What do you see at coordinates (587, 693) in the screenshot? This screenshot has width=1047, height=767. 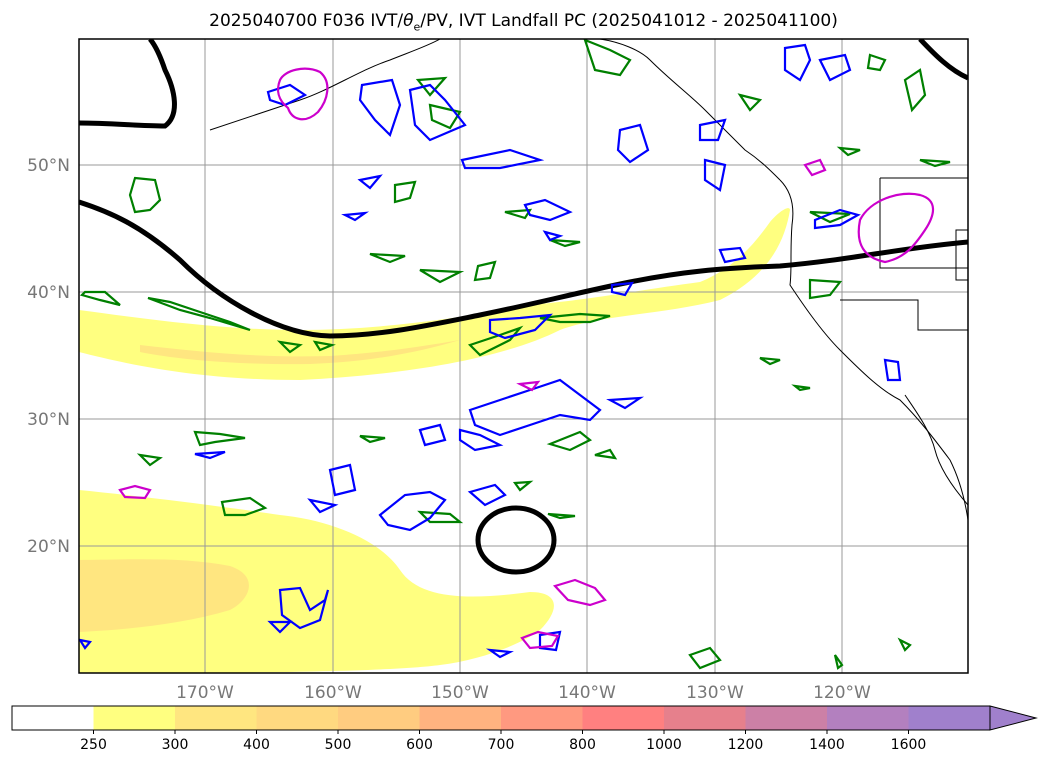 I see `lon-label-140w: 140°W` at bounding box center [587, 693].